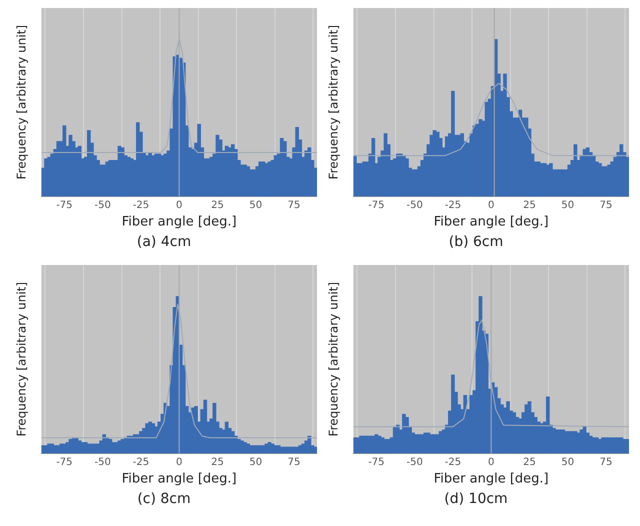  What do you see at coordinates (164, 242) in the screenshot?
I see `text: (a) 4cm` at bounding box center [164, 242].